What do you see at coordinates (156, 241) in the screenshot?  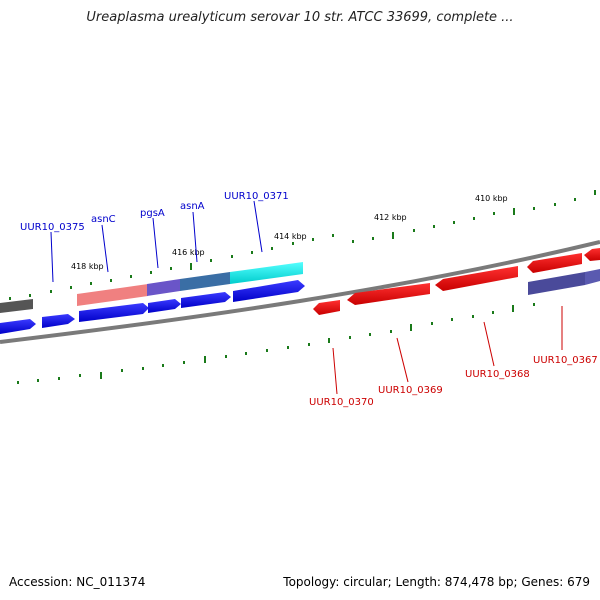 I see `forward-leaders` at bounding box center [156, 241].